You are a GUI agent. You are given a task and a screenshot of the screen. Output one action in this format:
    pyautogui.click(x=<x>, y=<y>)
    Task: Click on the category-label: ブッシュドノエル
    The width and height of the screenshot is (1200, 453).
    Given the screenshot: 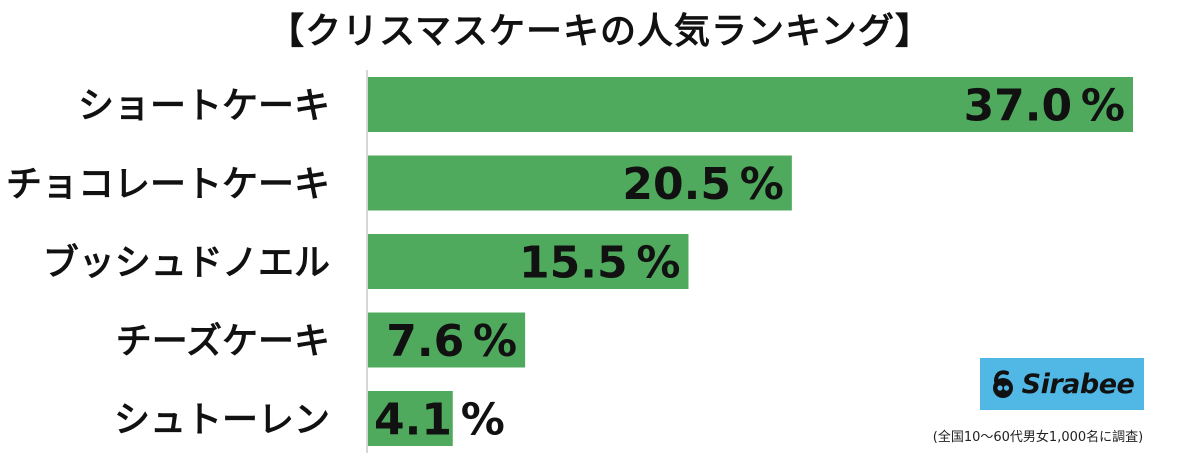 What is the action you would take?
    pyautogui.click(x=186, y=263)
    